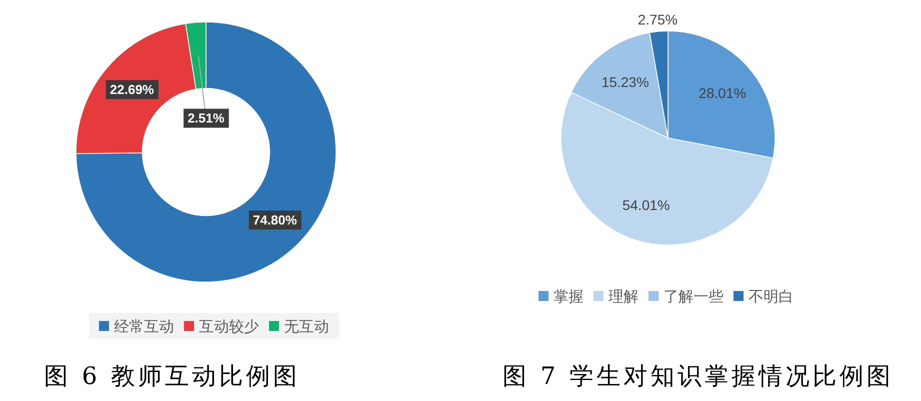 Image resolution: width=921 pixels, height=401 pixels. Describe the element at coordinates (694, 297) in the screenshot. I see `legend-label: 了解一些` at that location.